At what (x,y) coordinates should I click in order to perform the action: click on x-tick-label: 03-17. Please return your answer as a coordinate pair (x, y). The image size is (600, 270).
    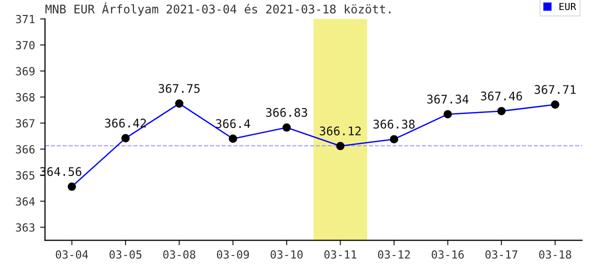
    Looking at the image, I should click on (501, 254).